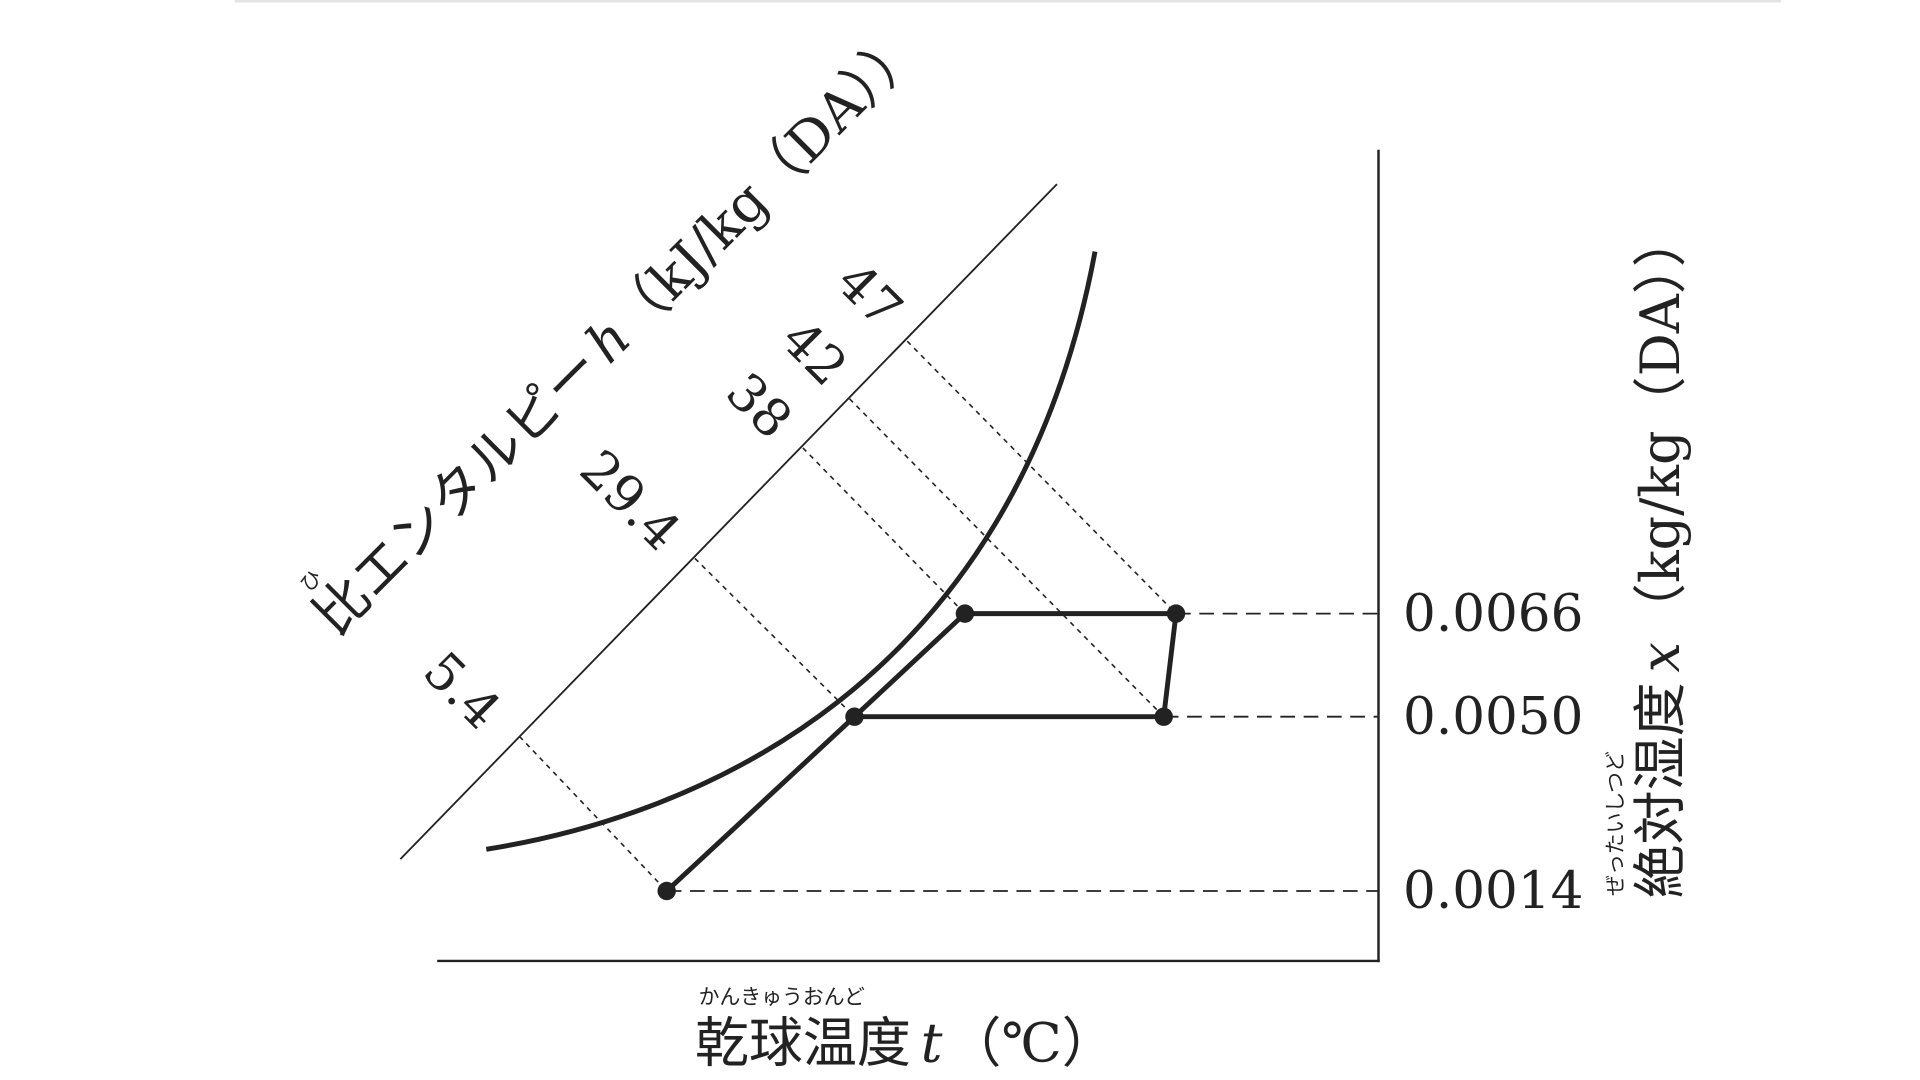 Image resolution: width=1920 pixels, height=1080 pixels. I want to click on enthalpy-value: 38, so click(758, 406).